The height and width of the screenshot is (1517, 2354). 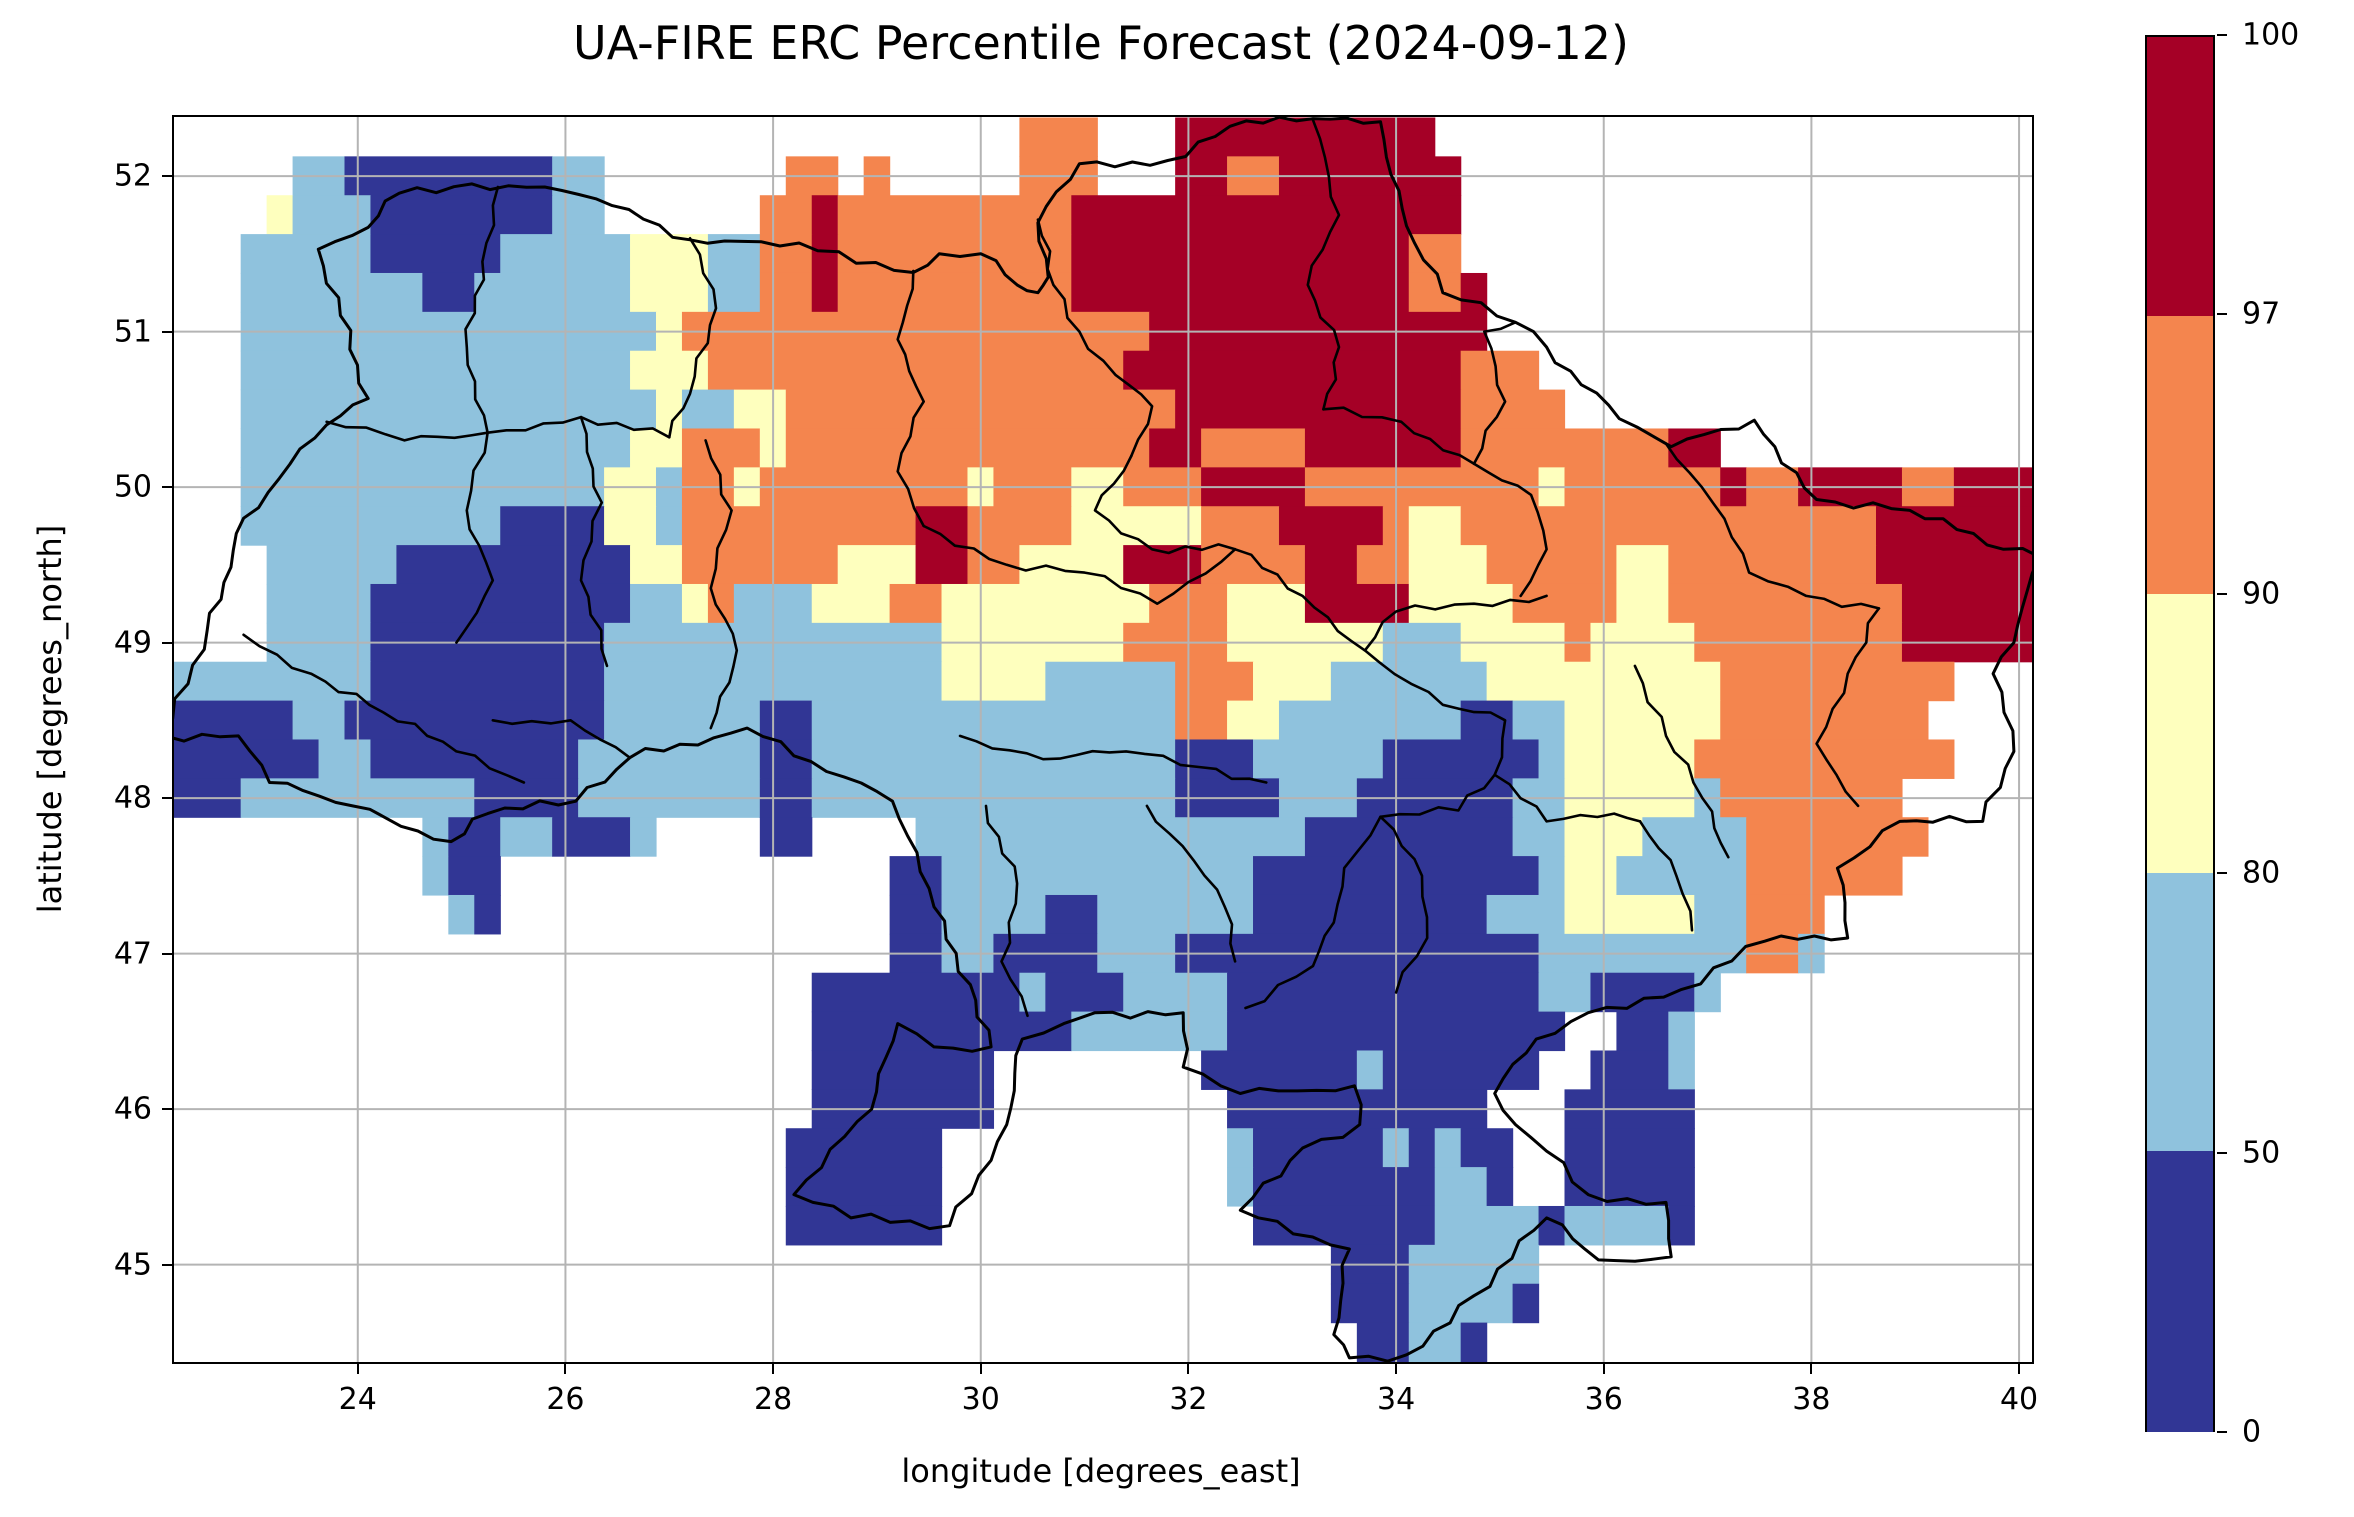 What do you see at coordinates (132, 1265) in the screenshot?
I see `y-tick-label: 45` at bounding box center [132, 1265].